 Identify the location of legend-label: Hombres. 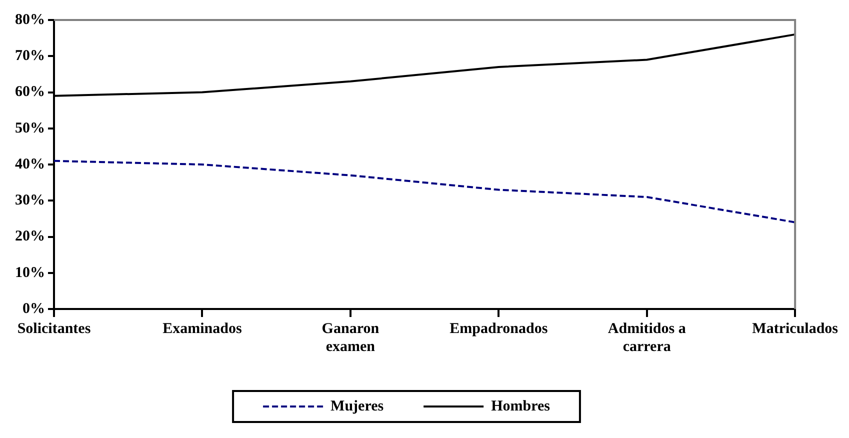
(520, 406).